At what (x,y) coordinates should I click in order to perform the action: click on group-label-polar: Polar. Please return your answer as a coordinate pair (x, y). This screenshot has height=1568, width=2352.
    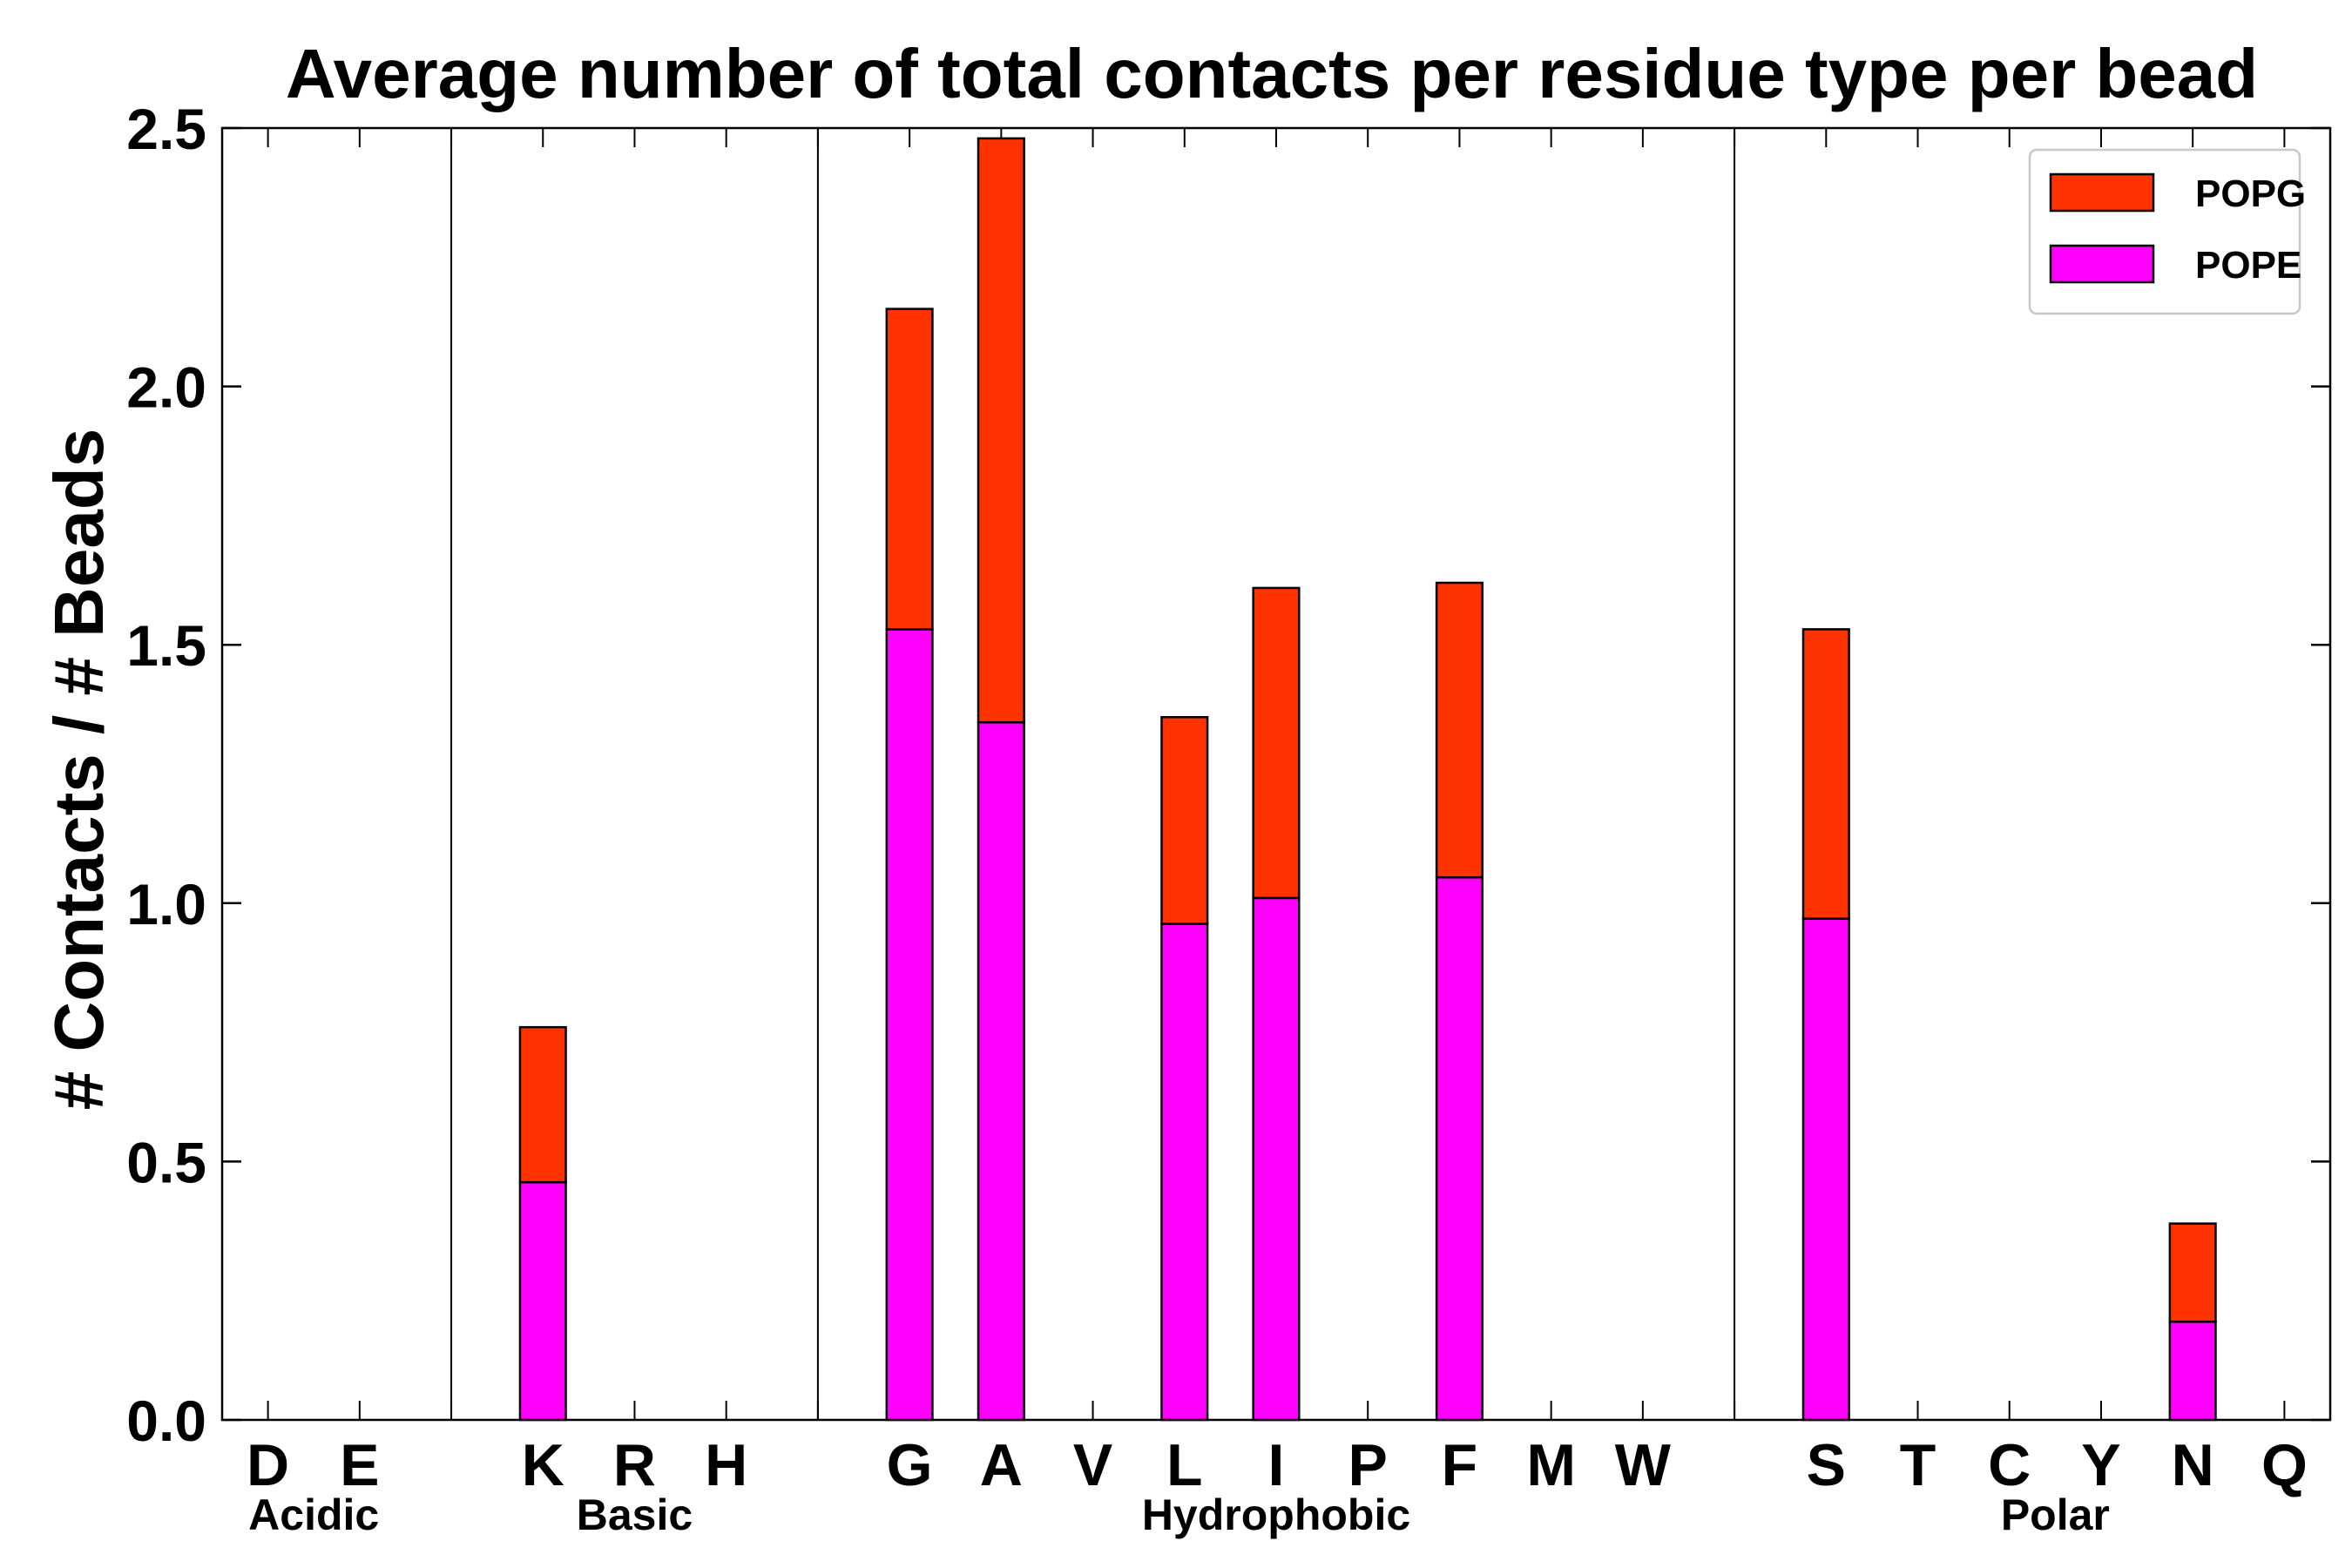
    Looking at the image, I should click on (2055, 1515).